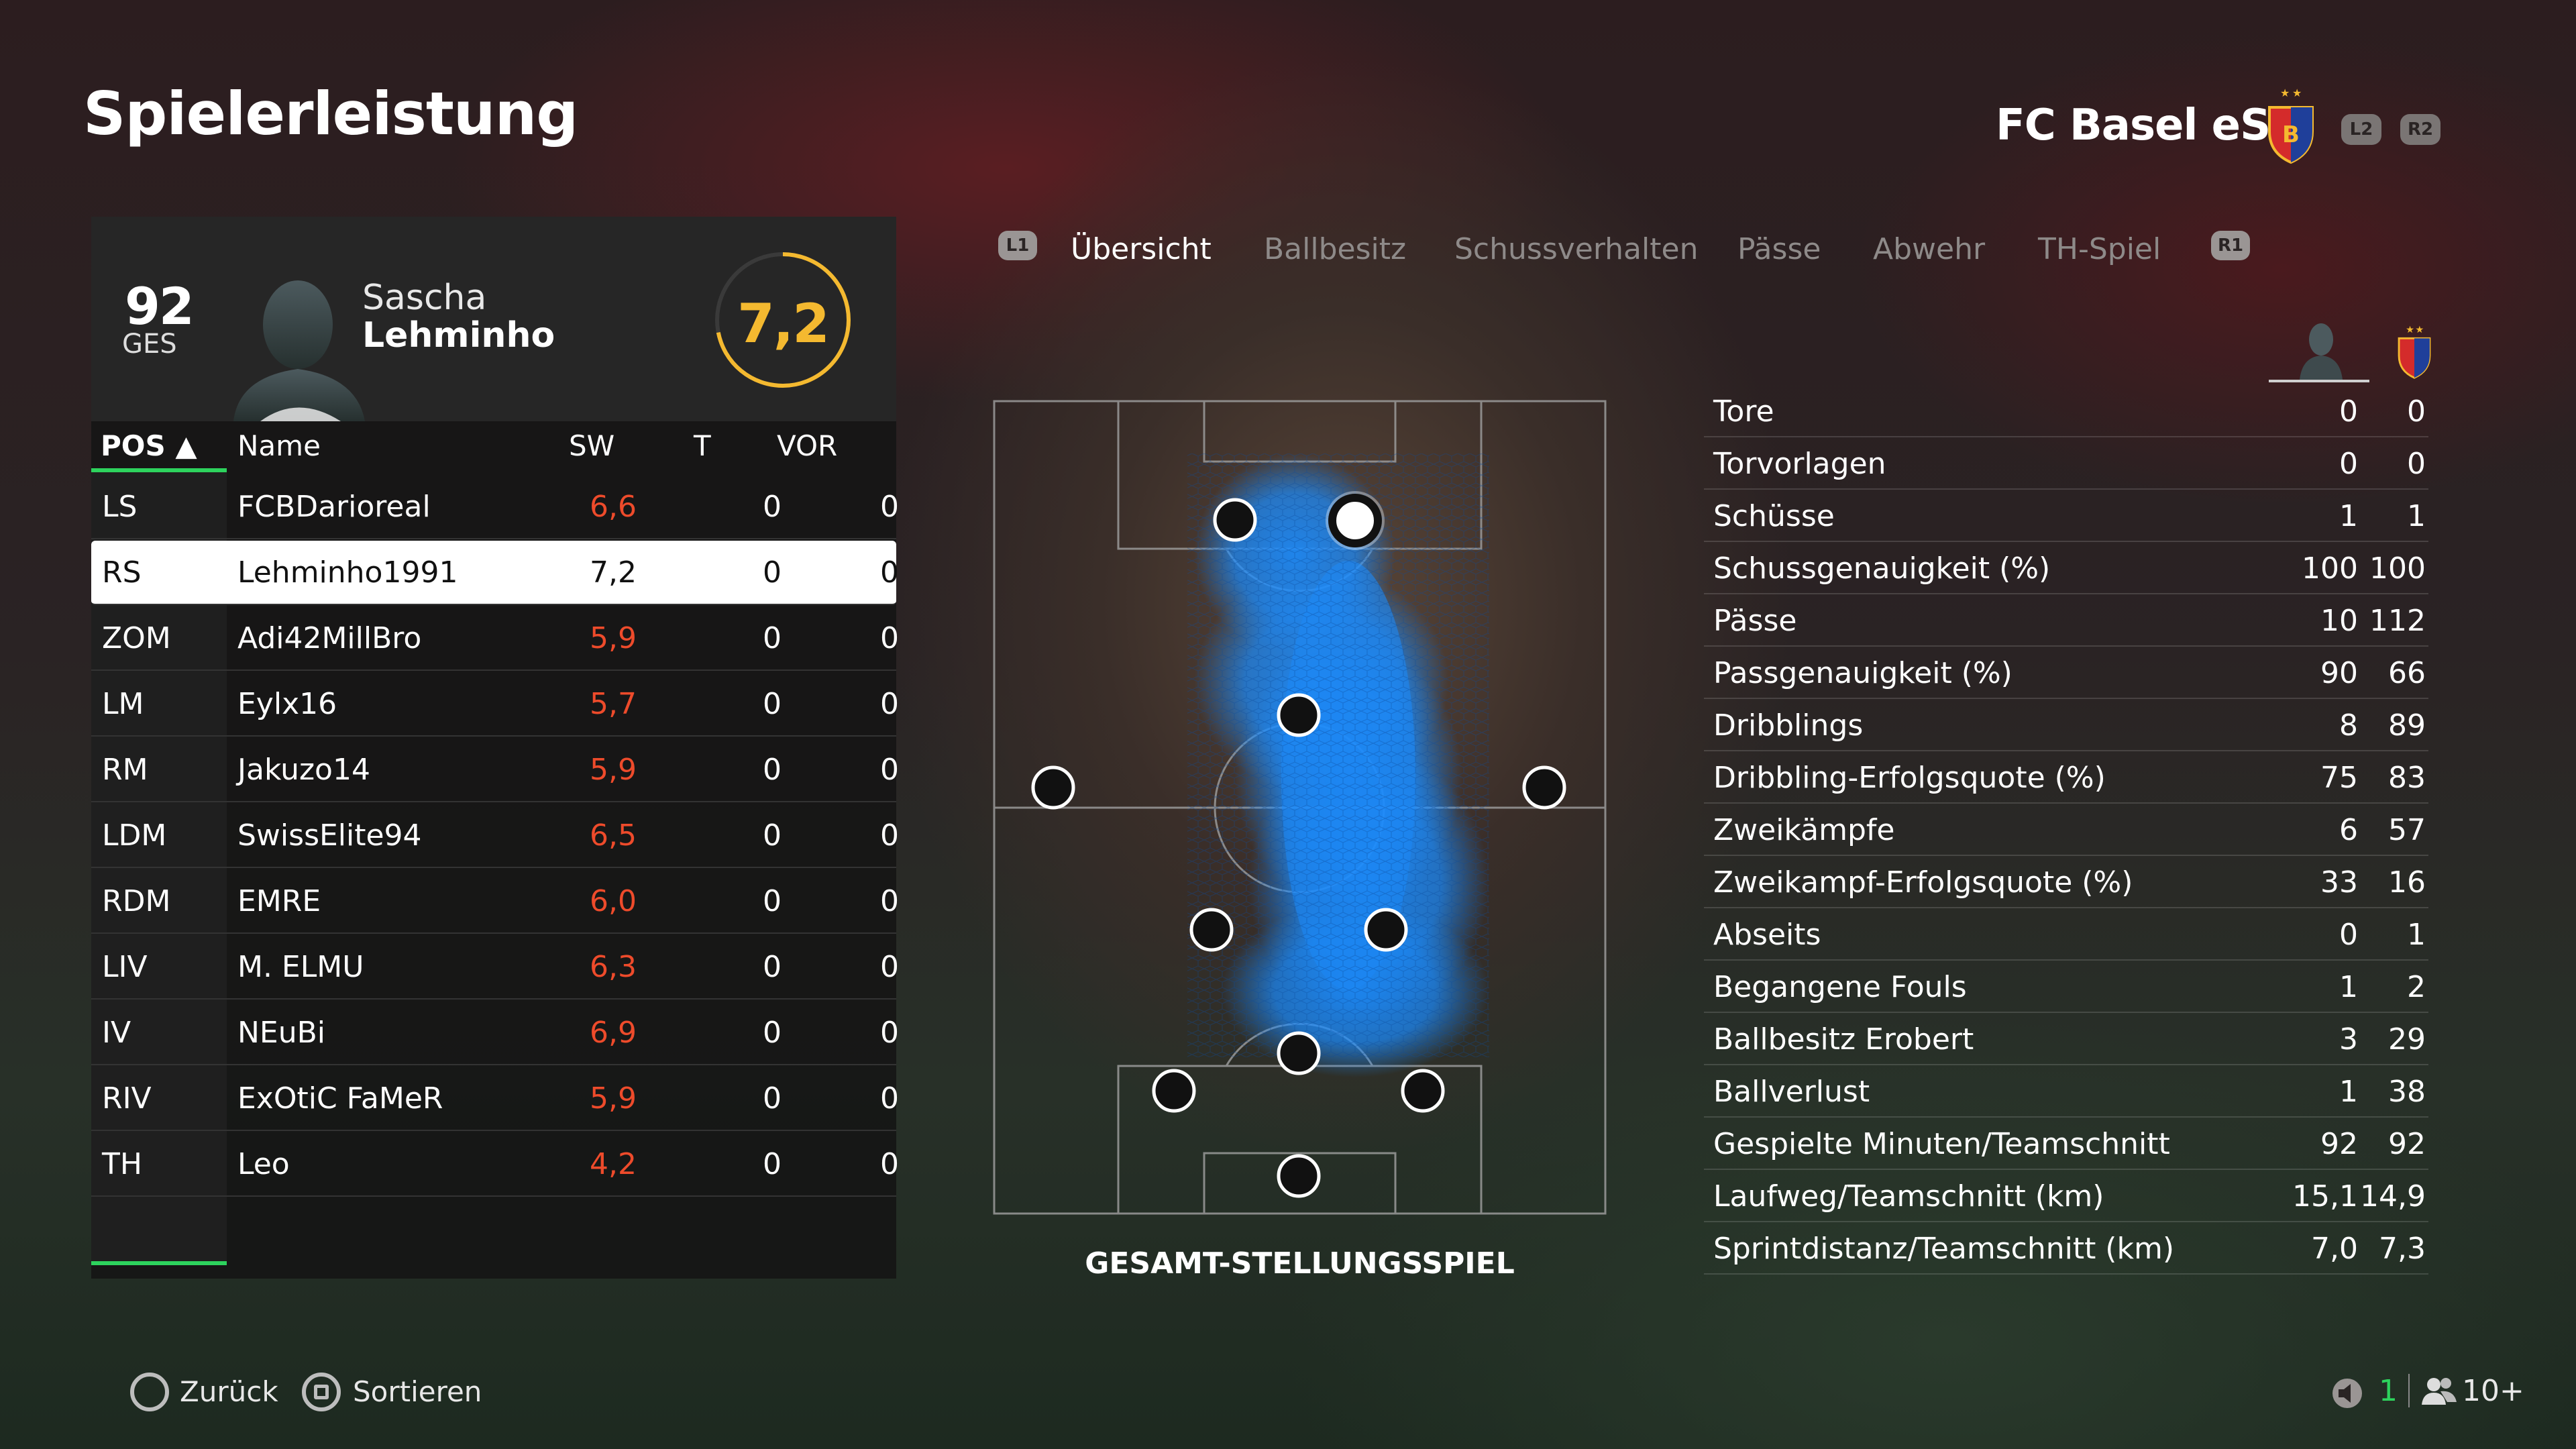 This screenshot has height=1449, width=2576. I want to click on stat-label: Abseits, so click(1767, 935).